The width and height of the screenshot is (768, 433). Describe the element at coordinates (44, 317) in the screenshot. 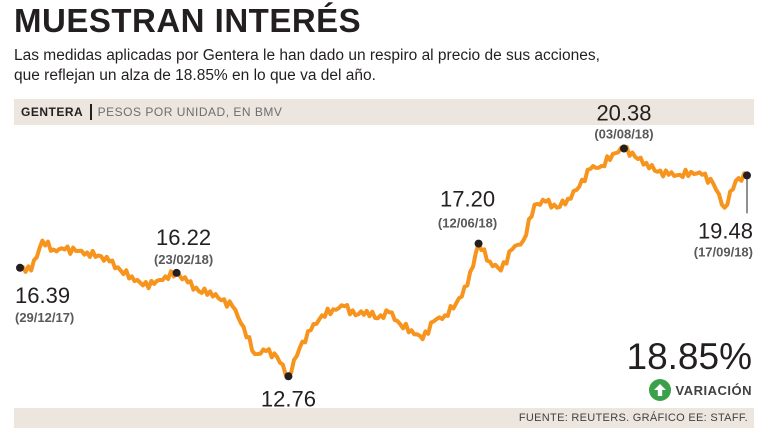

I see `data-label-date: (29/12/17)` at that location.